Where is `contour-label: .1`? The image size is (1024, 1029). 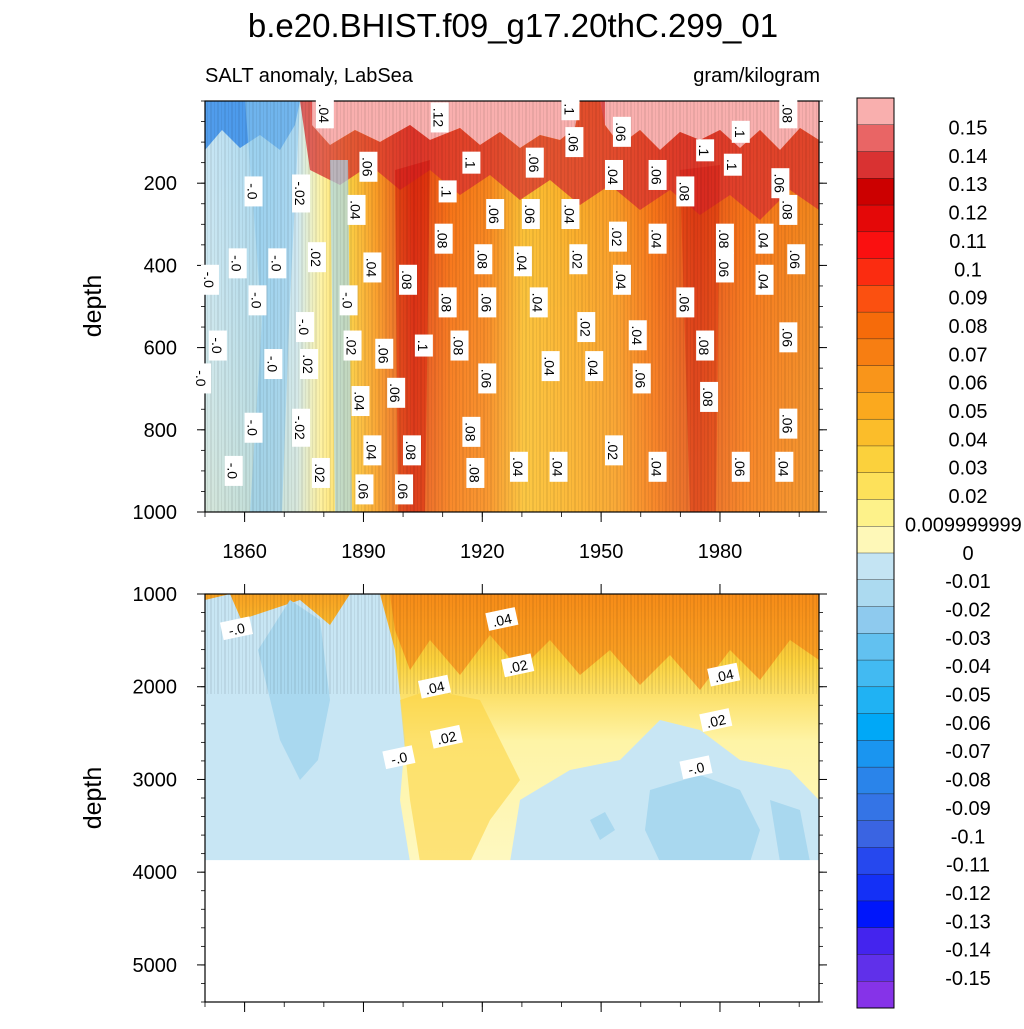 contour-label: .1 is located at coordinates (705, 150).